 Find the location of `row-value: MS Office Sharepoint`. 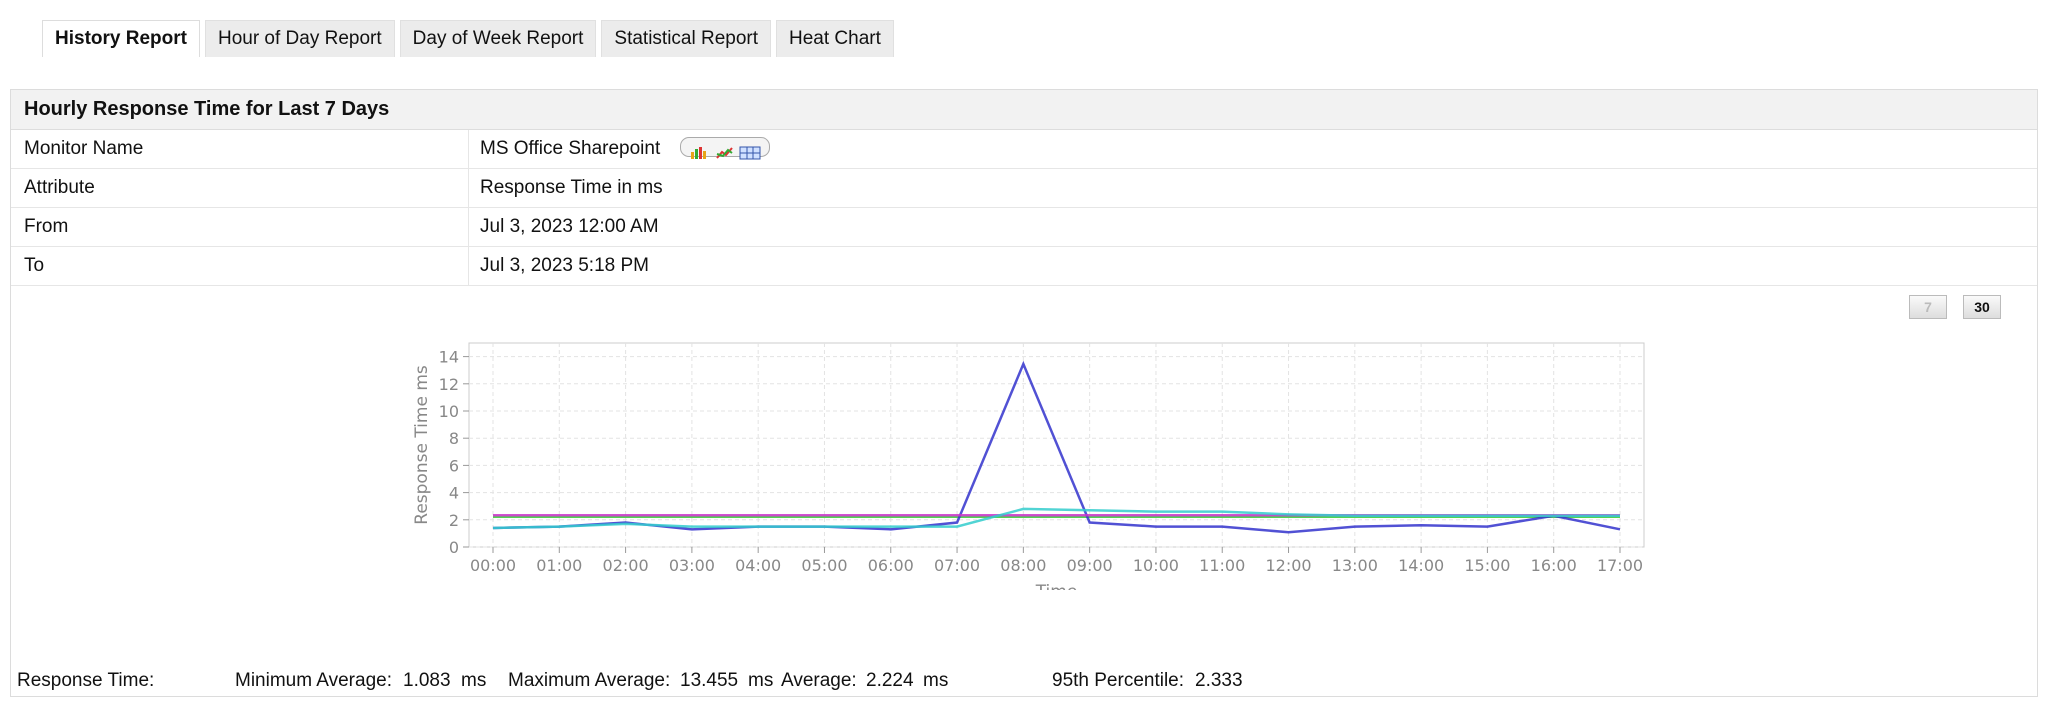

row-value: MS Office Sharepoint is located at coordinates (619, 149).